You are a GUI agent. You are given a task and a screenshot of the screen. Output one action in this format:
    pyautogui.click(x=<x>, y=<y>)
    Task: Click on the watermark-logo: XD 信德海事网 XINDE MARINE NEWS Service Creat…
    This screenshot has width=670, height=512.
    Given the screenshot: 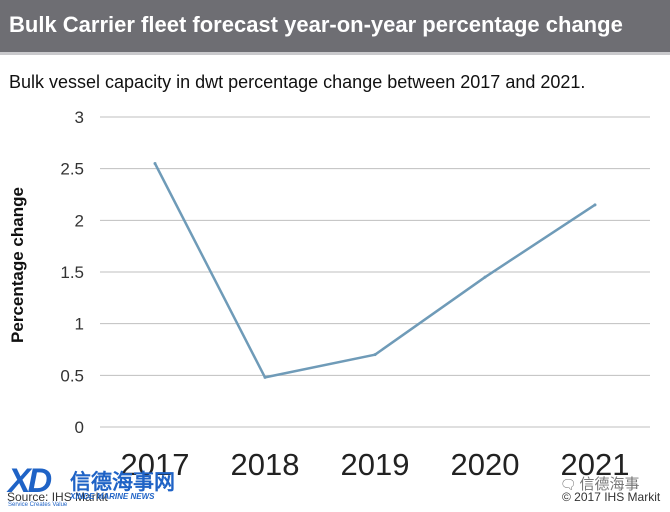 What is the action you would take?
    pyautogui.click(x=91, y=486)
    